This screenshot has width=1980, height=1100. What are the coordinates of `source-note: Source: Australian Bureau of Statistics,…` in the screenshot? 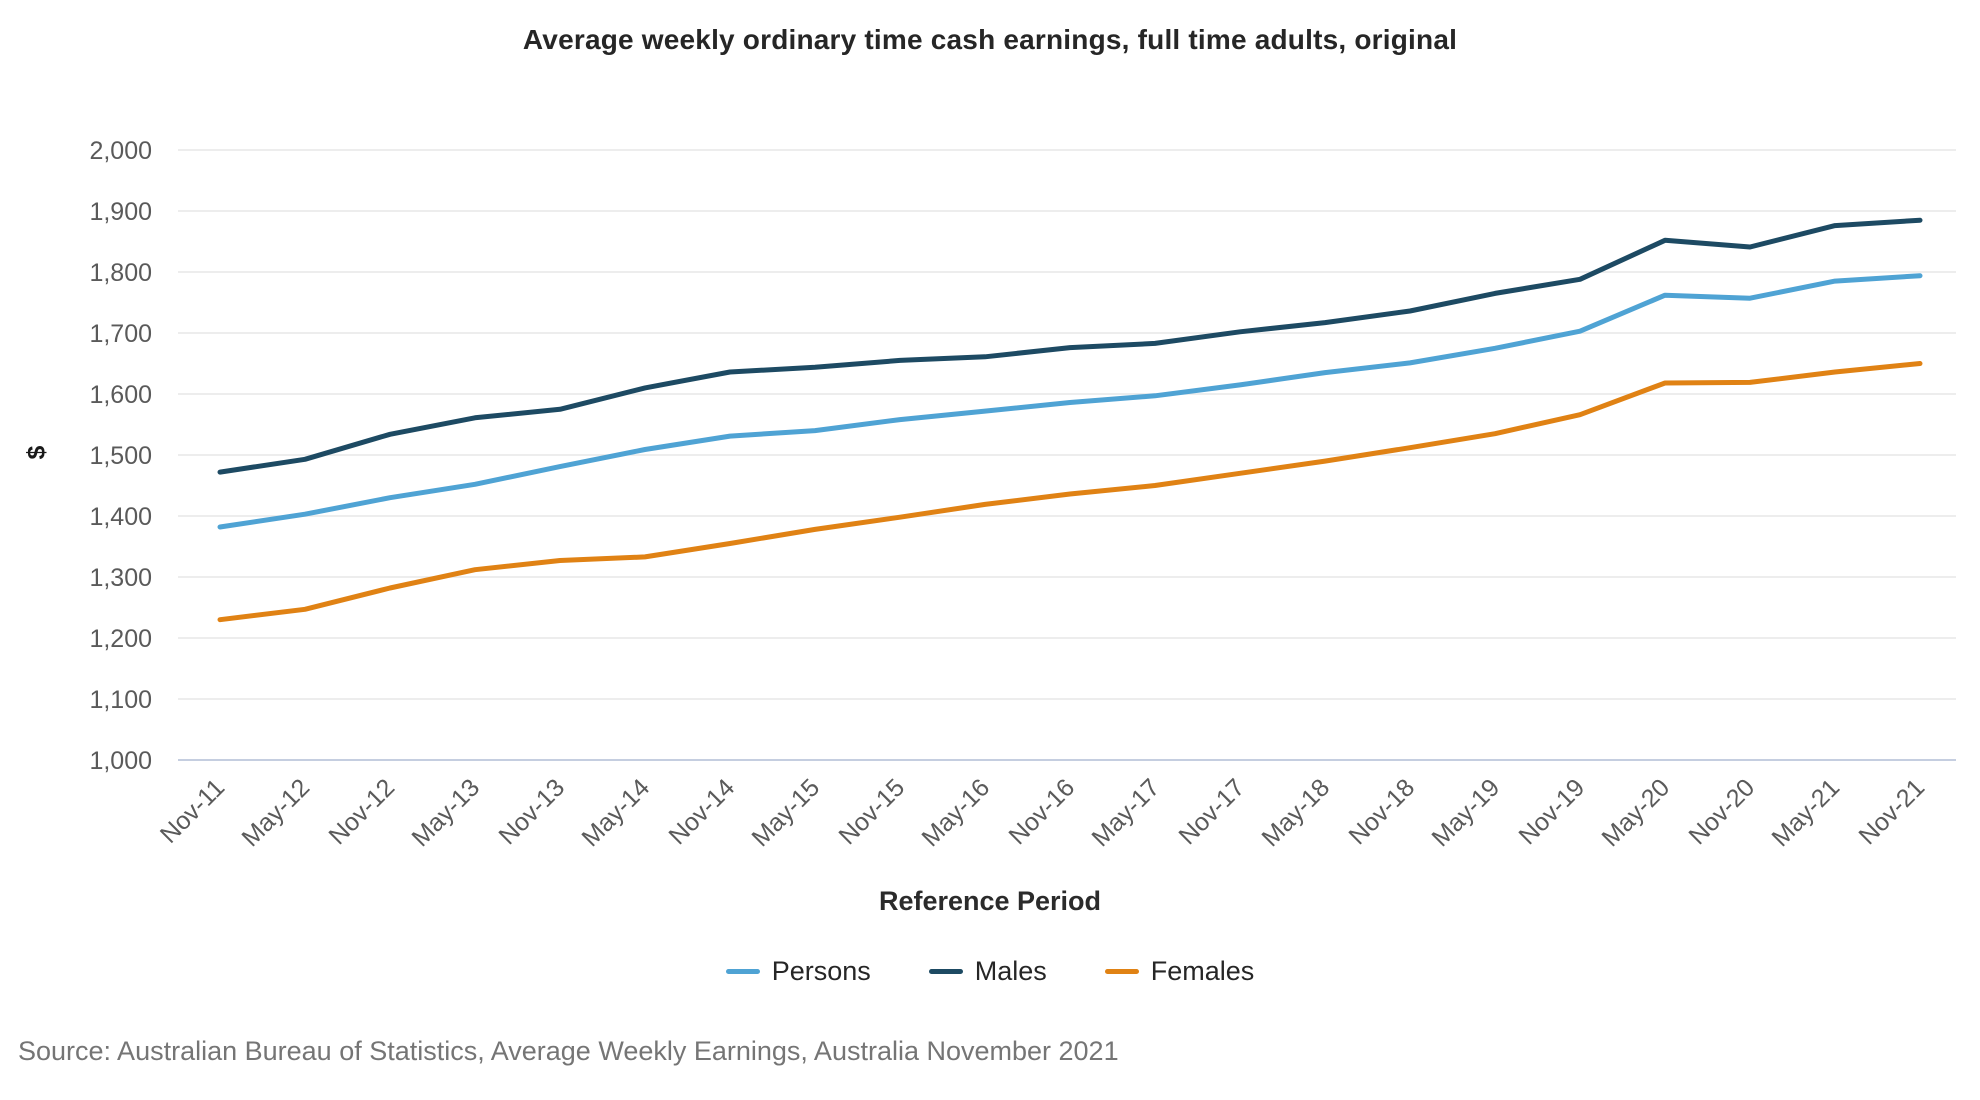 It's located at (568, 1051).